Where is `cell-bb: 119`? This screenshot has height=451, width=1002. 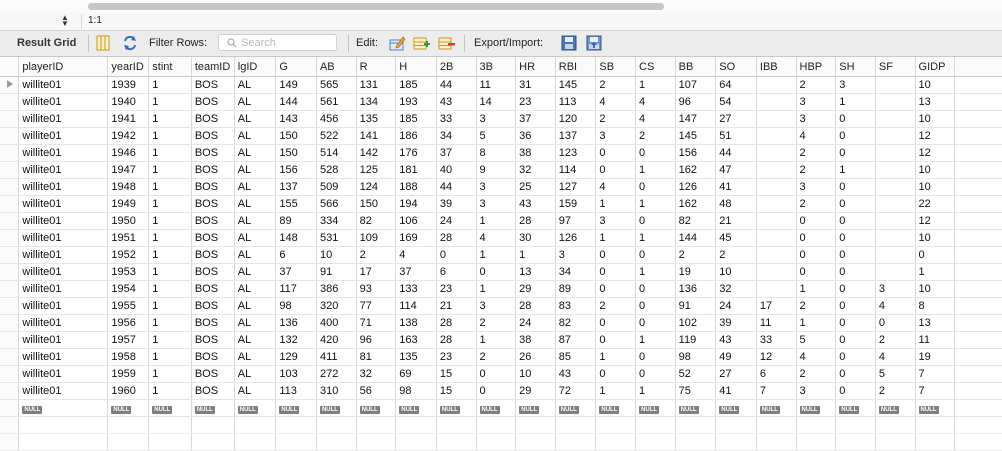
cell-bb: 119 is located at coordinates (696, 340).